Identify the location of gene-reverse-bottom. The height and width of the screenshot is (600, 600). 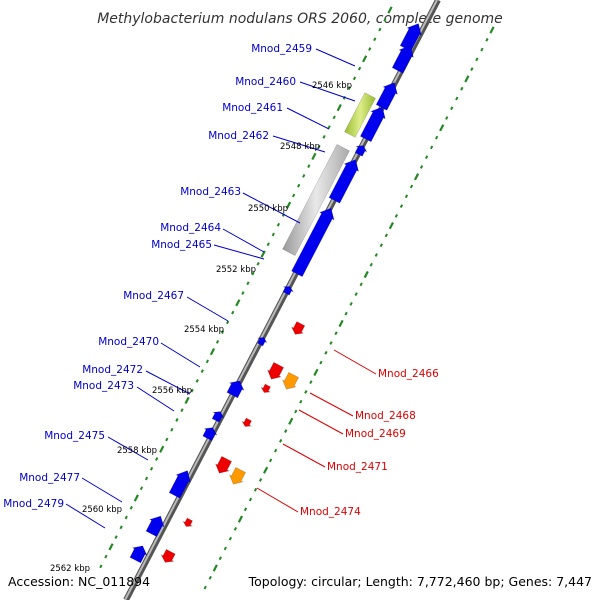
(168, 555).